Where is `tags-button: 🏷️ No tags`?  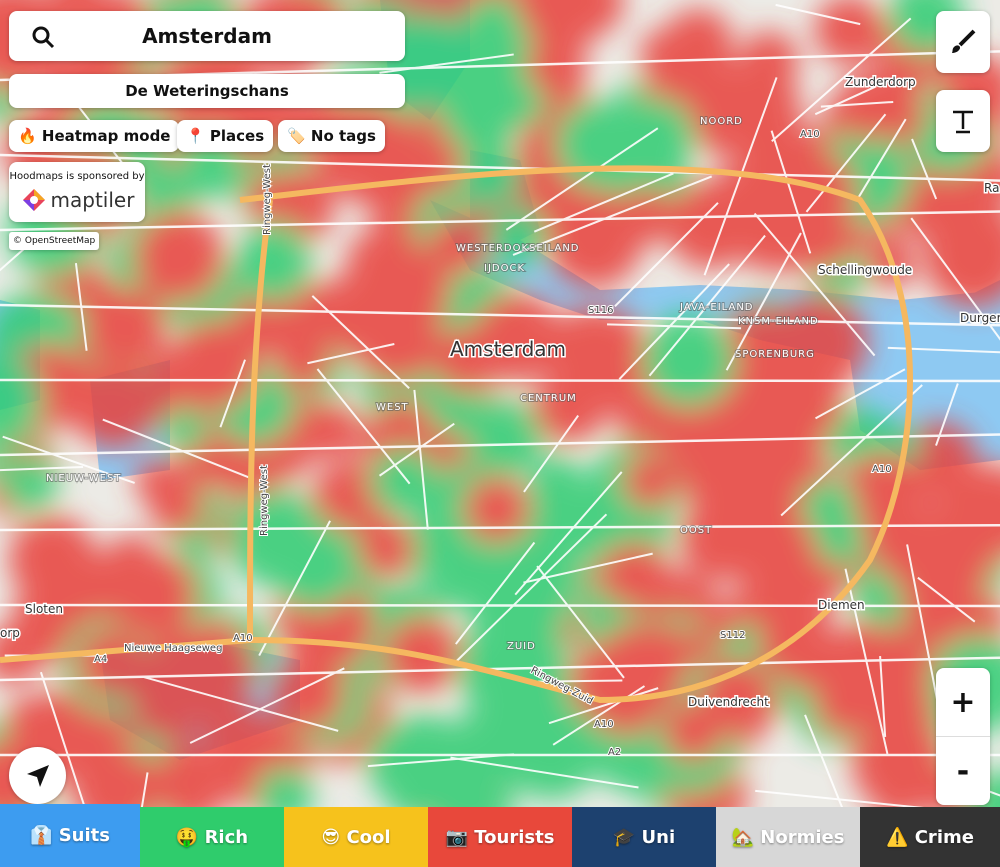 tags-button: 🏷️ No tags is located at coordinates (331, 136).